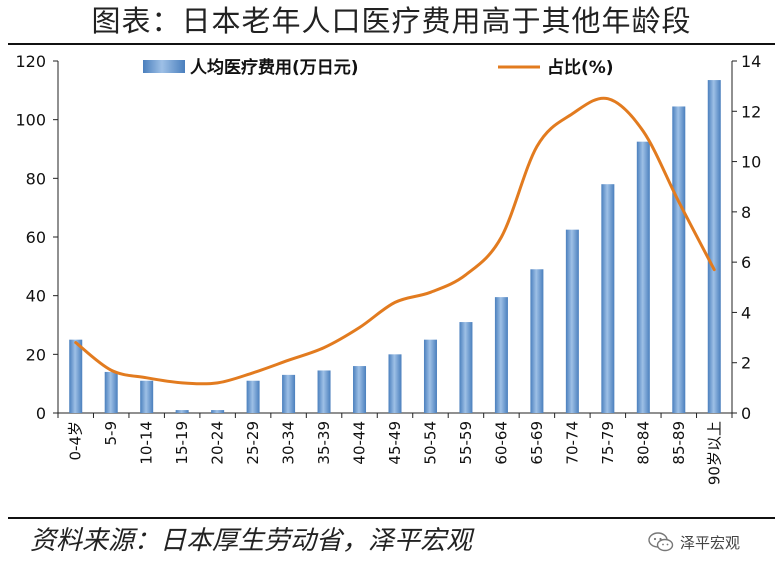 Image resolution: width=783 pixels, height=564 pixels. What do you see at coordinates (164, 66) in the screenshot?
I see `legend-bar-swatch` at bounding box center [164, 66].